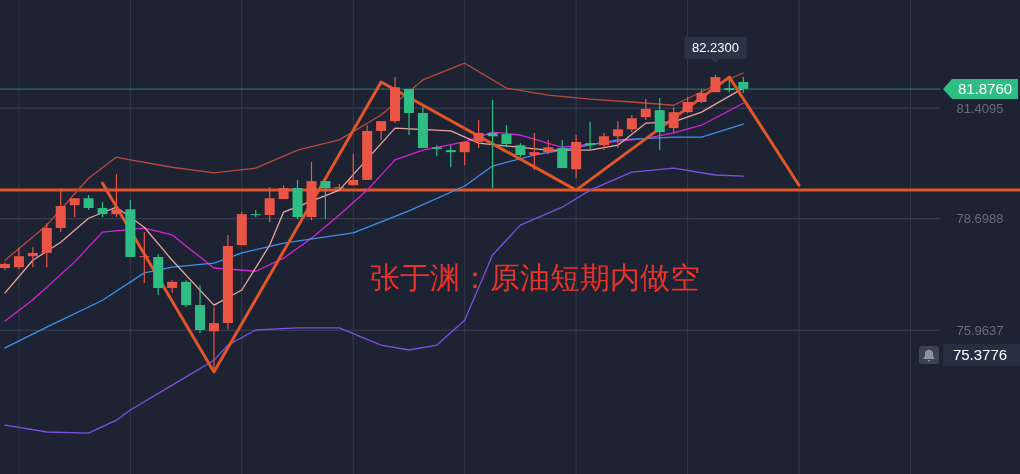 The width and height of the screenshot is (1020, 474). What do you see at coordinates (985, 89) in the screenshot?
I see `ref-line-label: 81.8760` at bounding box center [985, 89].